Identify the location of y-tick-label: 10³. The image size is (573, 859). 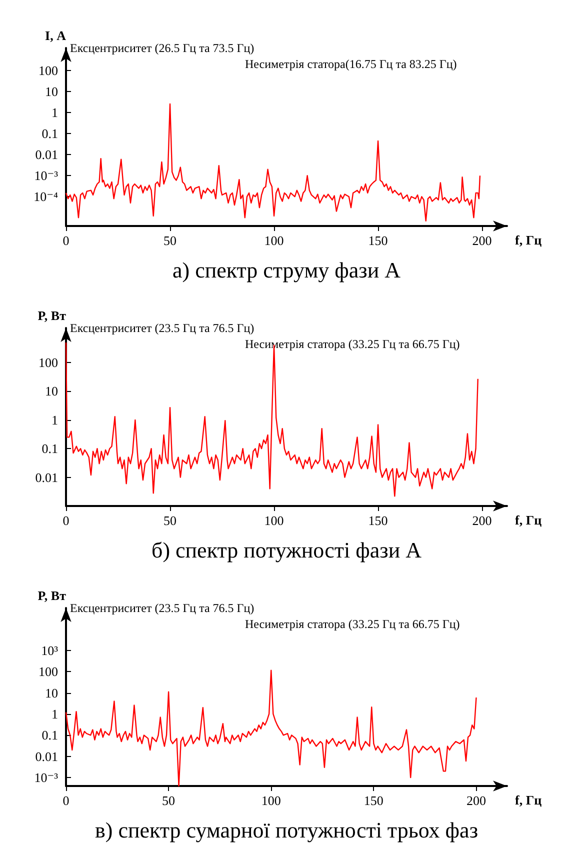
(49, 650).